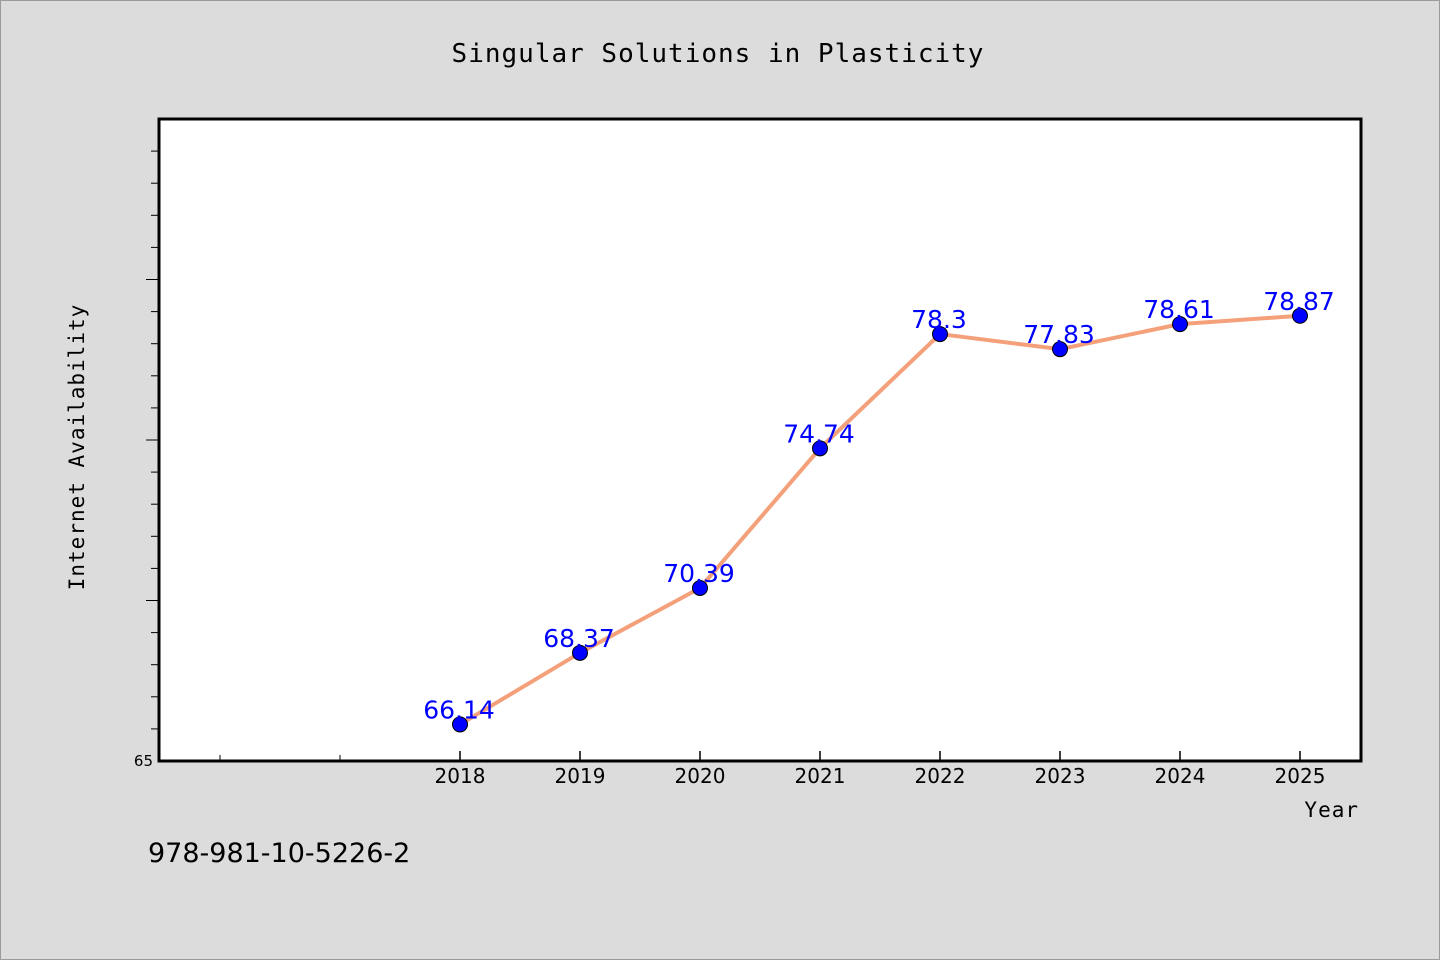 The image size is (1440, 960). Describe the element at coordinates (700, 776) in the screenshot. I see `x-tick-label-2020: 2020` at that location.